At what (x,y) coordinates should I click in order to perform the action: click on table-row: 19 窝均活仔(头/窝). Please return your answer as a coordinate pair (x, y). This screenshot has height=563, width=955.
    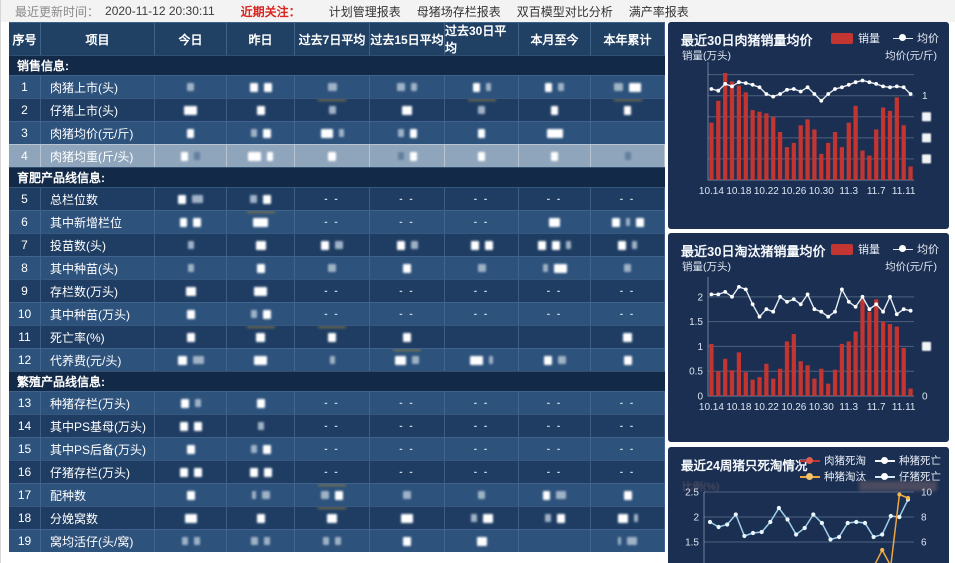
    Looking at the image, I should click on (337, 540).